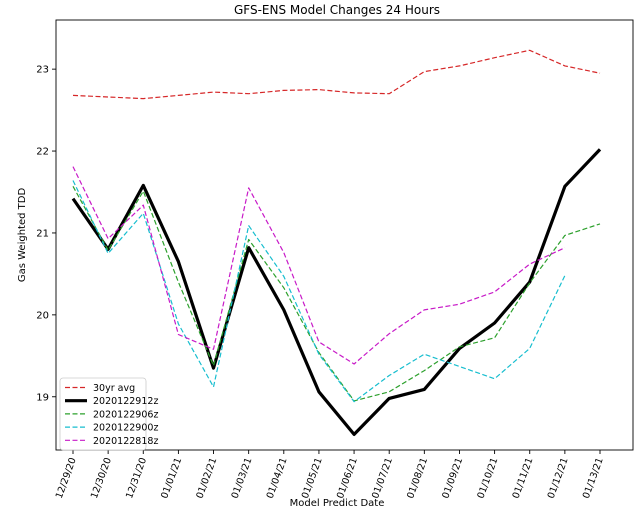  Describe the element at coordinates (42, 233) in the screenshot. I see `y-tick-label: 21` at that location.